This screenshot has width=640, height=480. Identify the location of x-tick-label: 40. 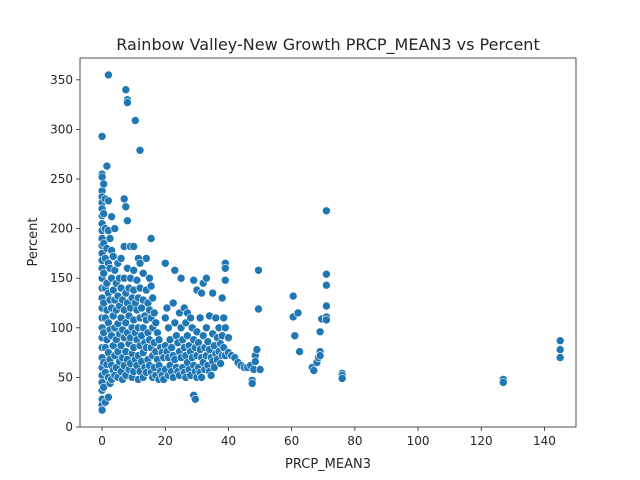
(228, 441).